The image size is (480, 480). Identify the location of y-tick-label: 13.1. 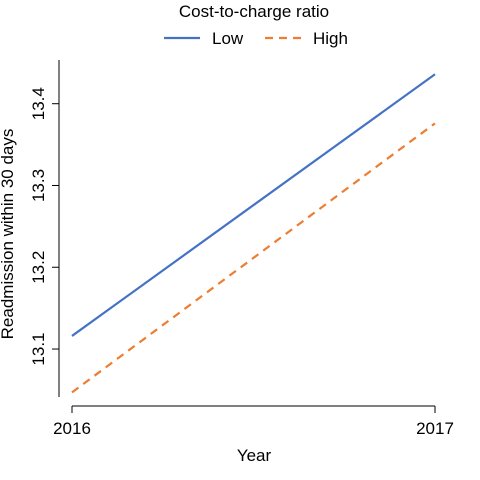
(38, 348).